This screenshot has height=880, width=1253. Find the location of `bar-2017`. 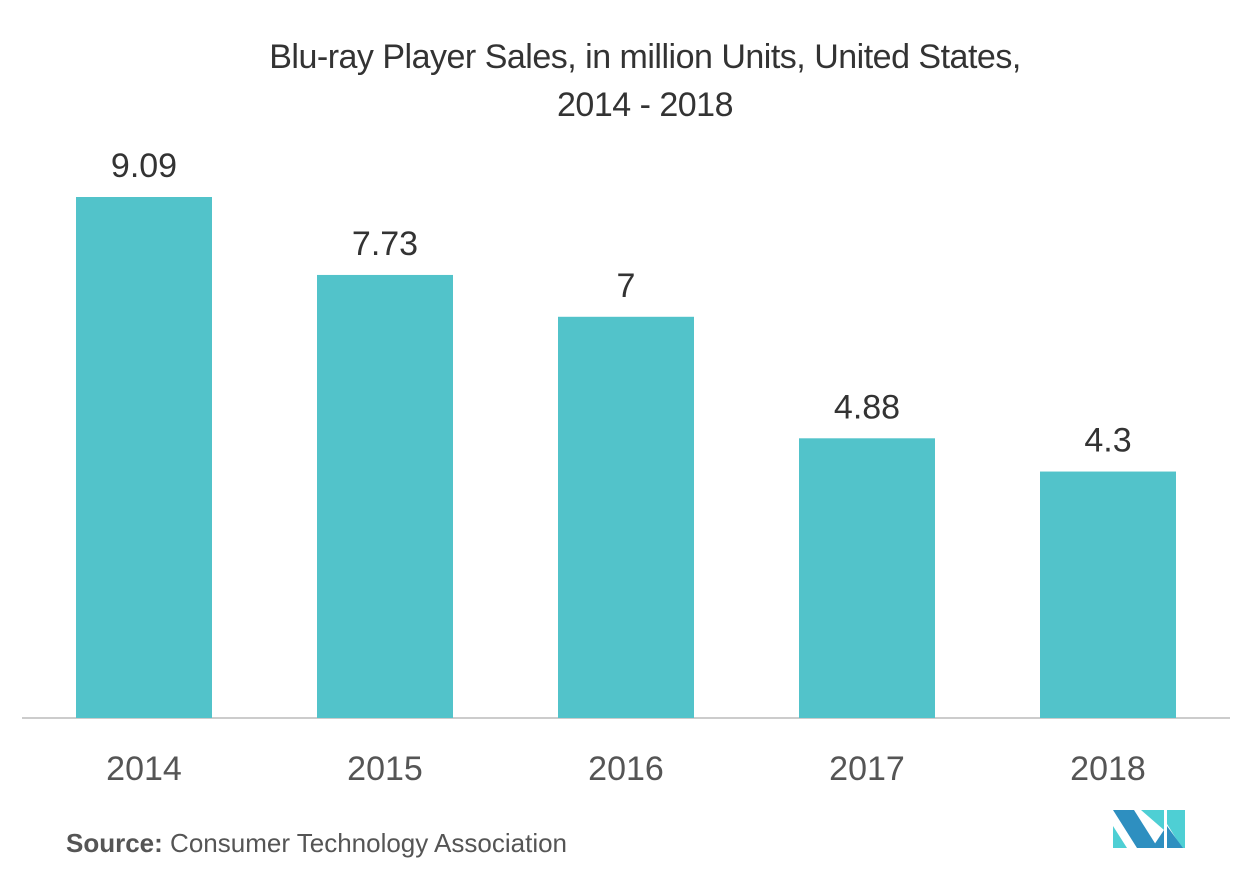

bar-2017 is located at coordinates (867, 578).